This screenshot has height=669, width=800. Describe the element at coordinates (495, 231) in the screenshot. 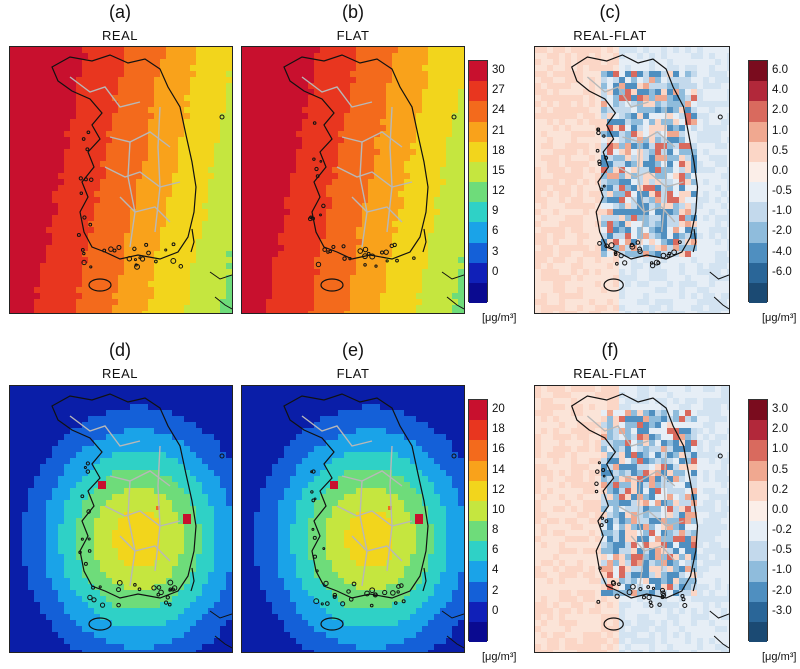

I see `colorbar-tick-label: 6` at that location.